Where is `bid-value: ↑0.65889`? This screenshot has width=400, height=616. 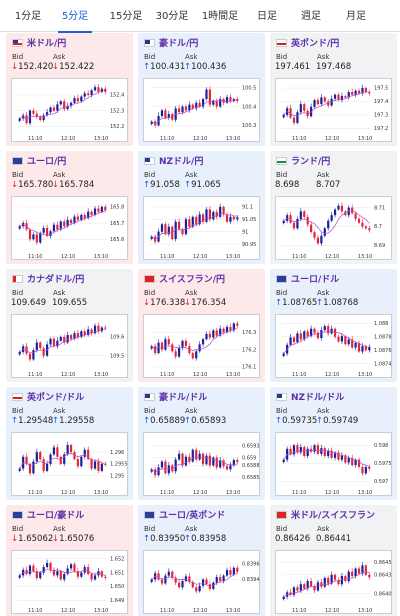 bid-value: ↑0.65889 is located at coordinates (164, 421).